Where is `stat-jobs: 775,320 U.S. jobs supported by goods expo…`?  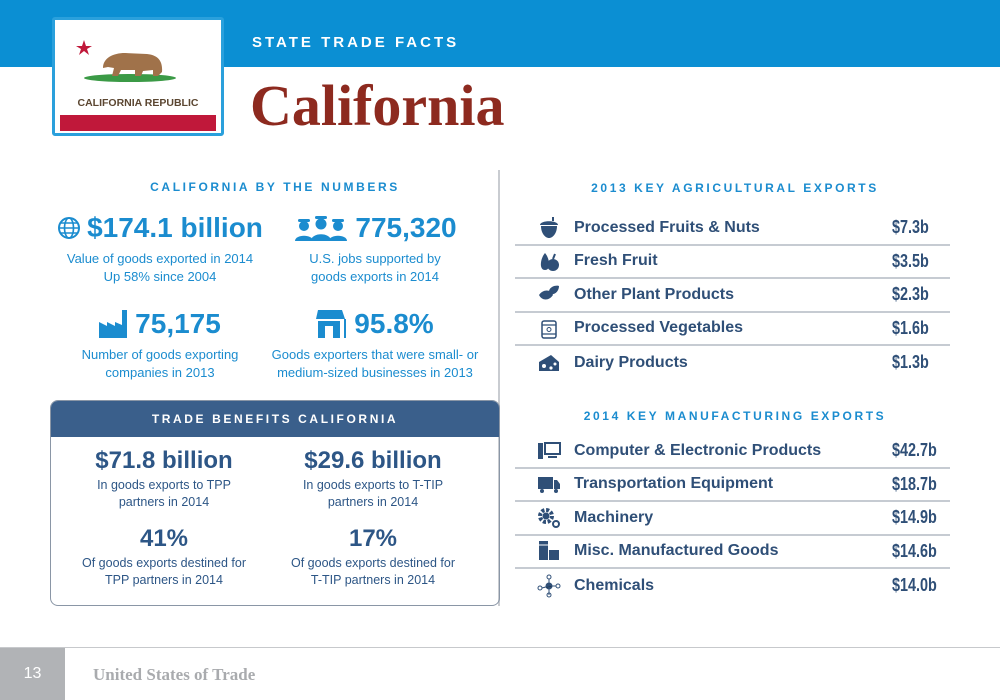 stat-jobs: 775,320 U.S. jobs supported by goods expo… is located at coordinates (375, 248).